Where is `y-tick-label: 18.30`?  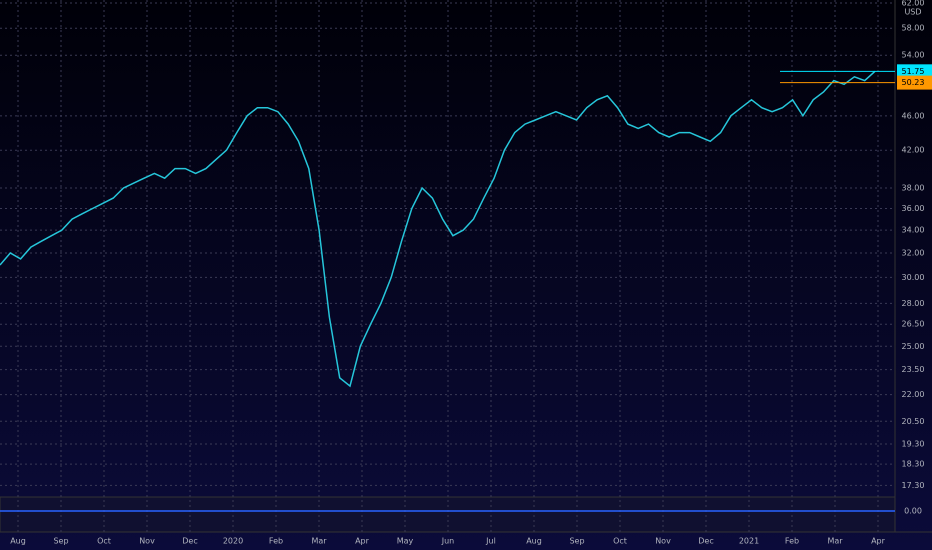 y-tick-label: 18.30 is located at coordinates (913, 464).